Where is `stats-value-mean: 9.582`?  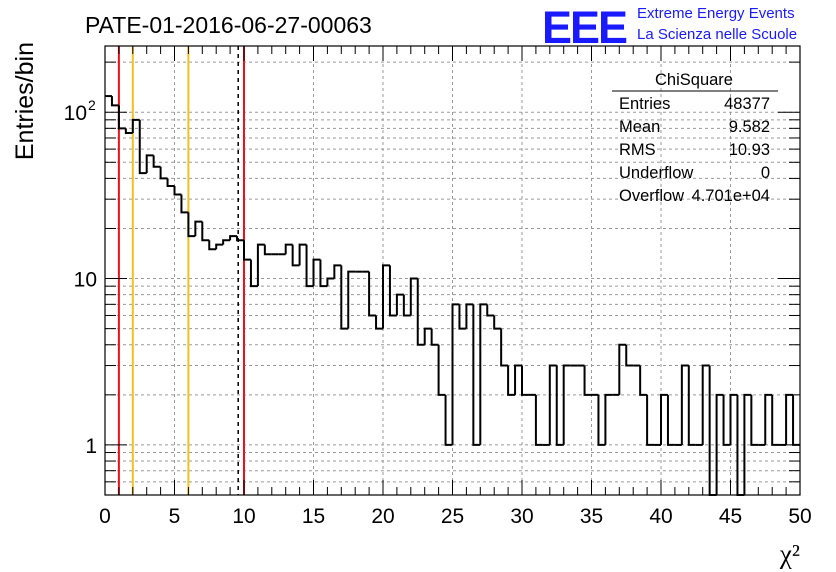
stats-value-mean: 9.582 is located at coordinates (749, 127).